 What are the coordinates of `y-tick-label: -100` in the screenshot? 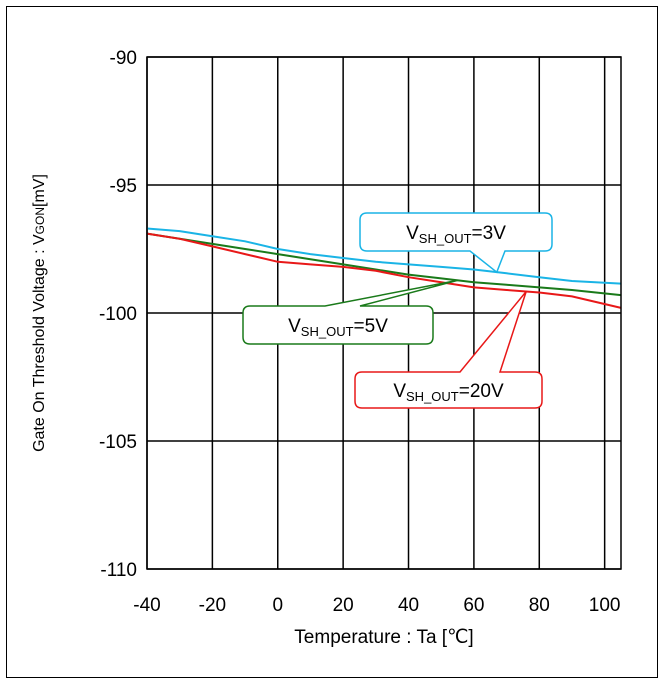 It's located at (118, 314).